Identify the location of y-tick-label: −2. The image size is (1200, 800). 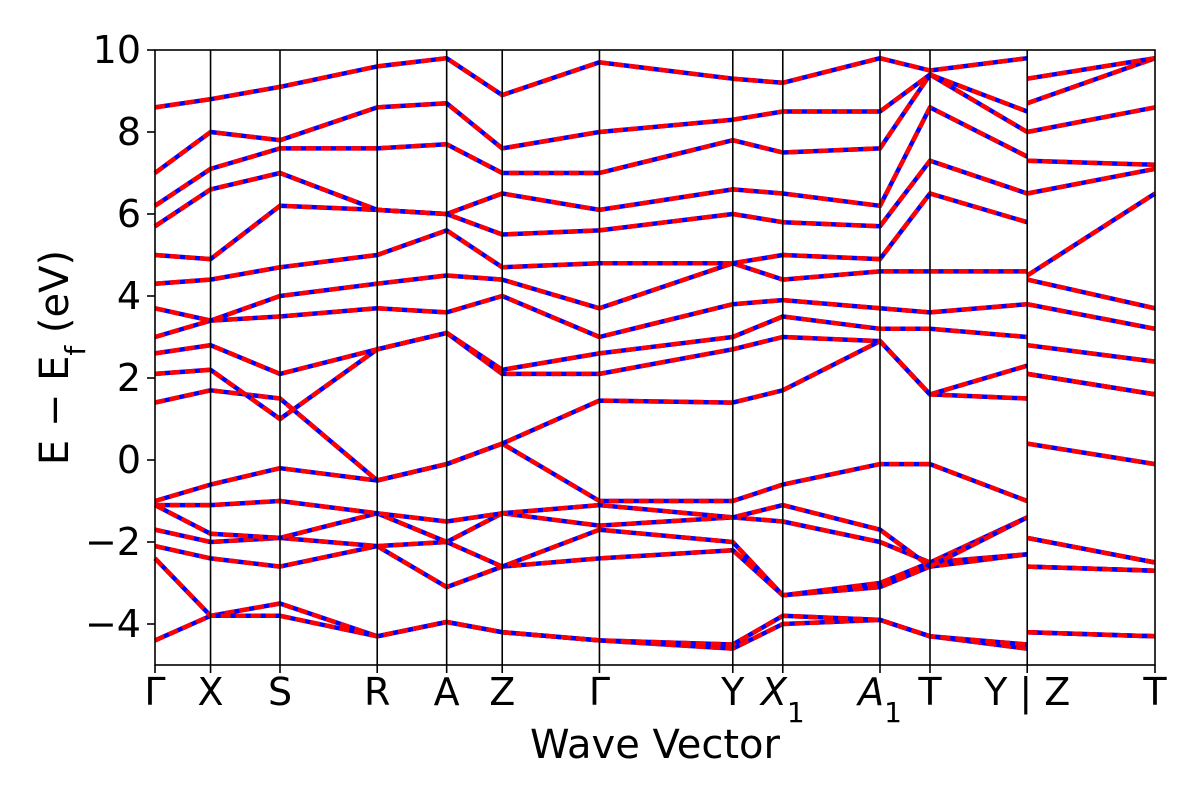
(113, 542).